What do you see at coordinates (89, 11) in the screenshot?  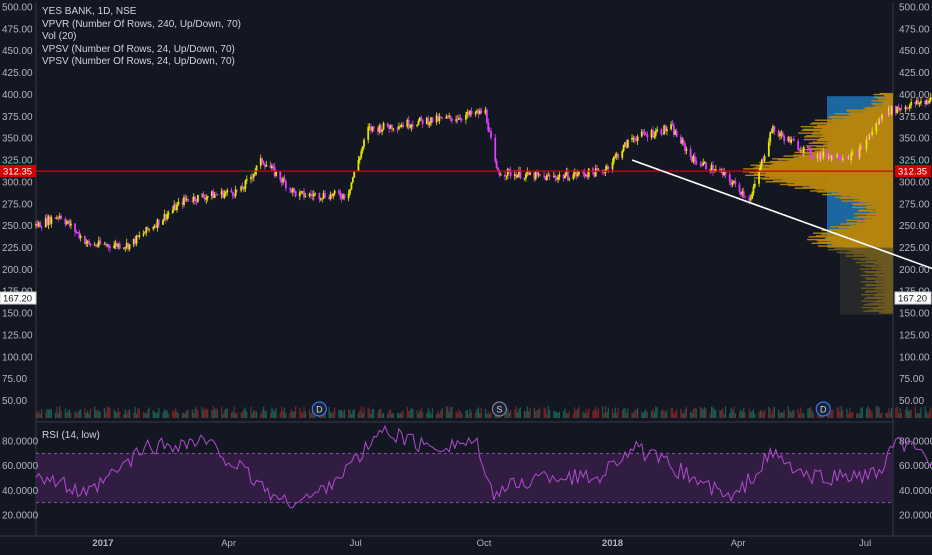 I see `legend-symbol: YES BANK, 1D, NSE` at bounding box center [89, 11].